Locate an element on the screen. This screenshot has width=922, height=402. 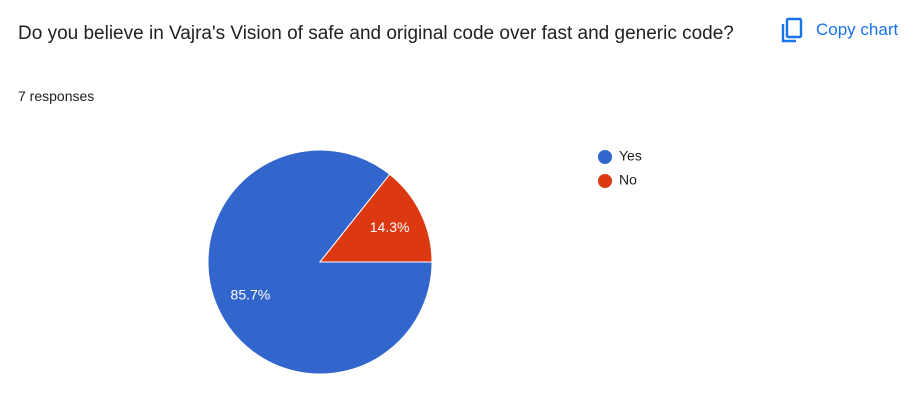
data-label: 14.3% is located at coordinates (390, 227).